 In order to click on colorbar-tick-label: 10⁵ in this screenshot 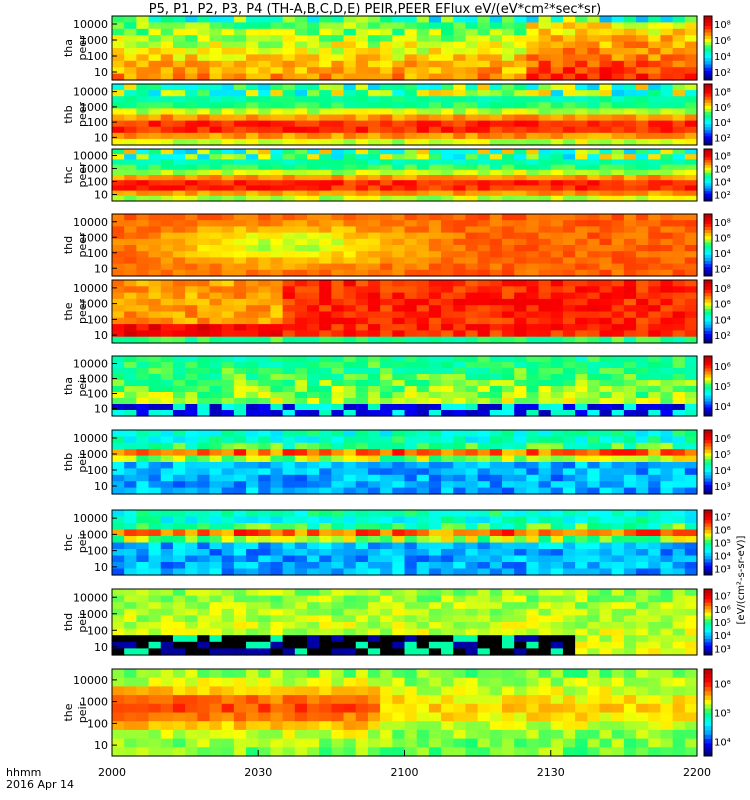, I will do `click(722, 623)`.